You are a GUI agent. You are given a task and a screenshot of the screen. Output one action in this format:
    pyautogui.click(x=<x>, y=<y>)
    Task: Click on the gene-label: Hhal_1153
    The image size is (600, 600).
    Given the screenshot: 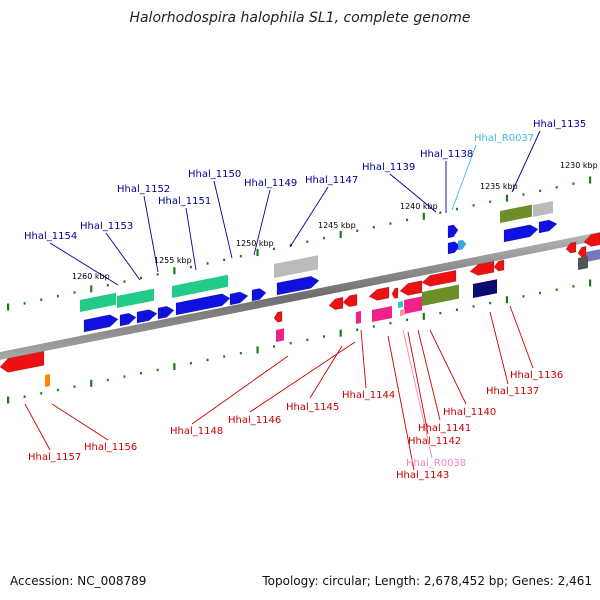 What is the action you would take?
    pyautogui.click(x=106, y=226)
    